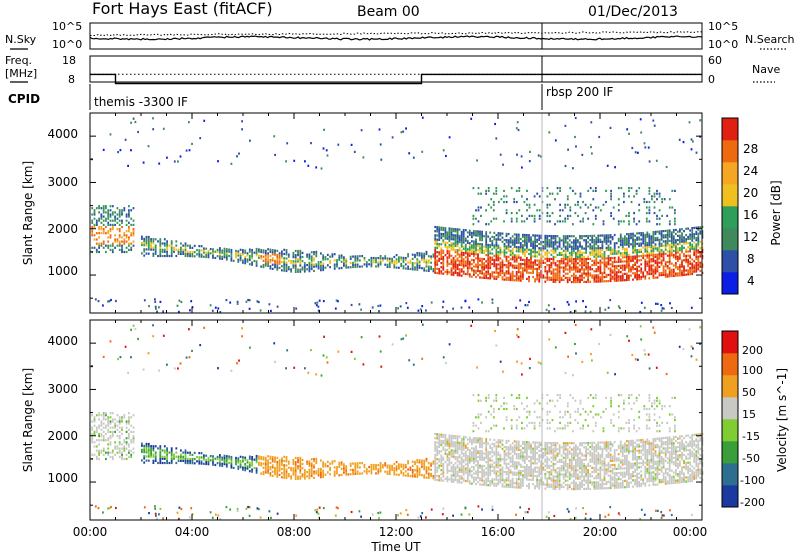 Image resolution: width=800 pixels, height=554 pixels. What do you see at coordinates (730, 217) in the screenshot?
I see `colorbar-swatch` at bounding box center [730, 217].